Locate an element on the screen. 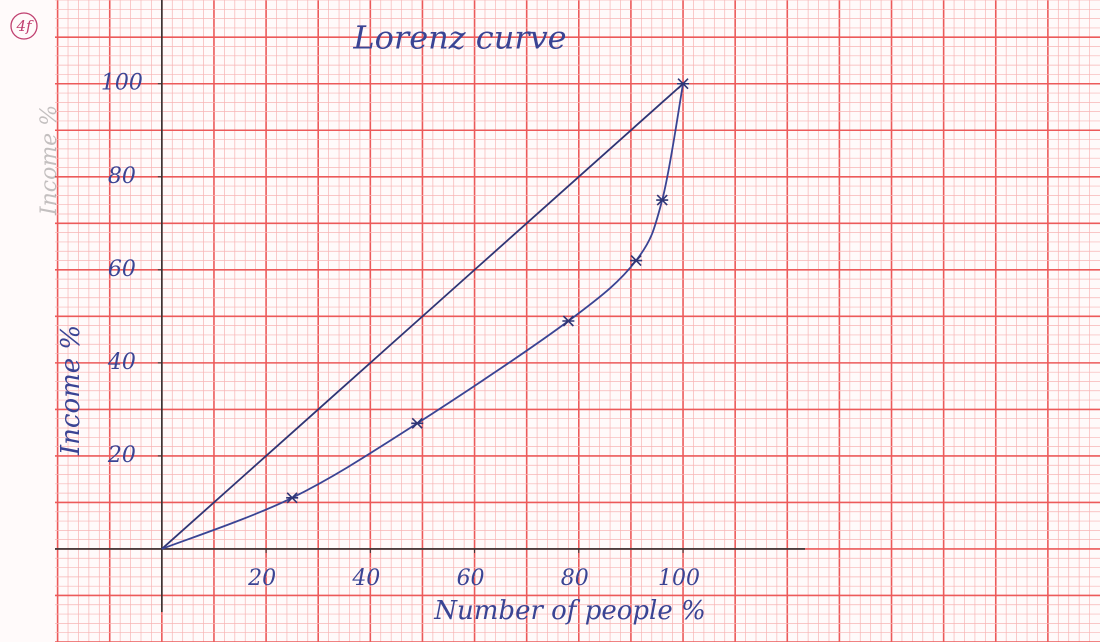 The height and width of the screenshot is (642, 1100). y-tick-label: 60 is located at coordinates (122, 269).